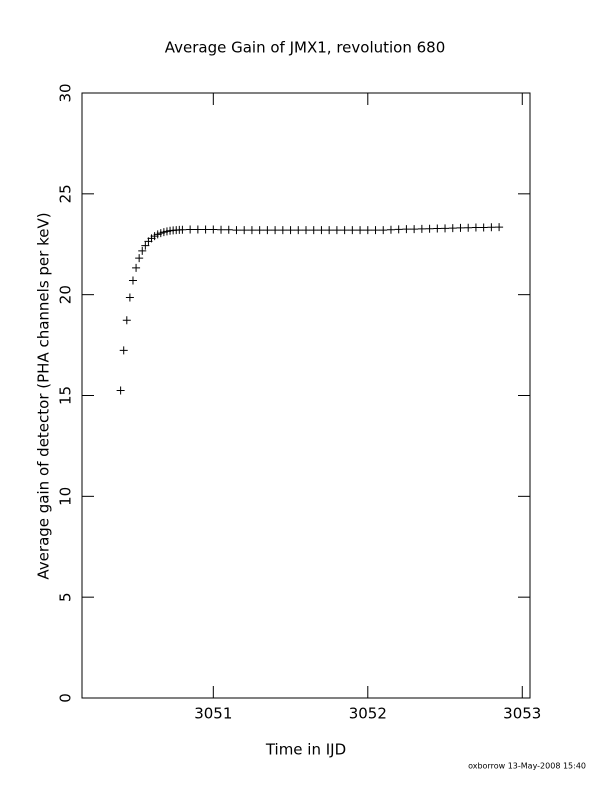 The height and width of the screenshot is (792, 612). I want to click on y-tick-label: 10, so click(66, 496).